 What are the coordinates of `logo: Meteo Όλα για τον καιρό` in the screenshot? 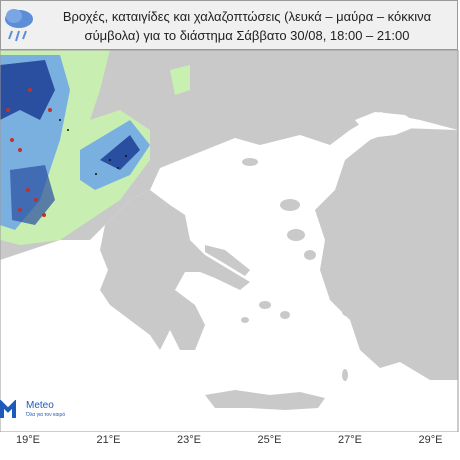 It's located at (35, 410).